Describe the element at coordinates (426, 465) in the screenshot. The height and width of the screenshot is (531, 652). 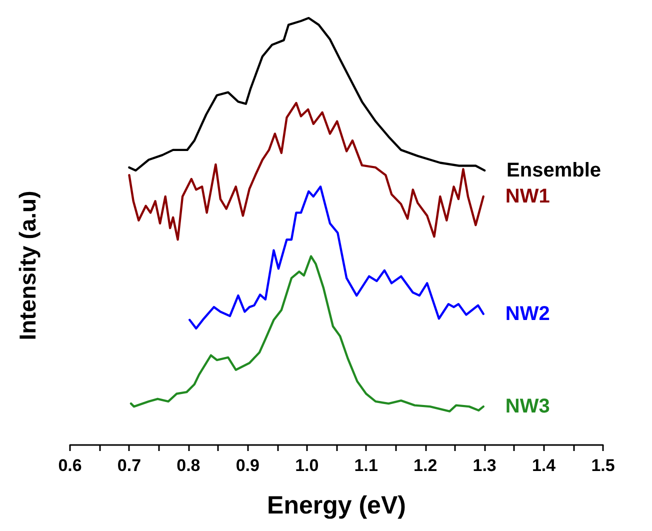
I see `x-tick-label: 1.2` at that location.